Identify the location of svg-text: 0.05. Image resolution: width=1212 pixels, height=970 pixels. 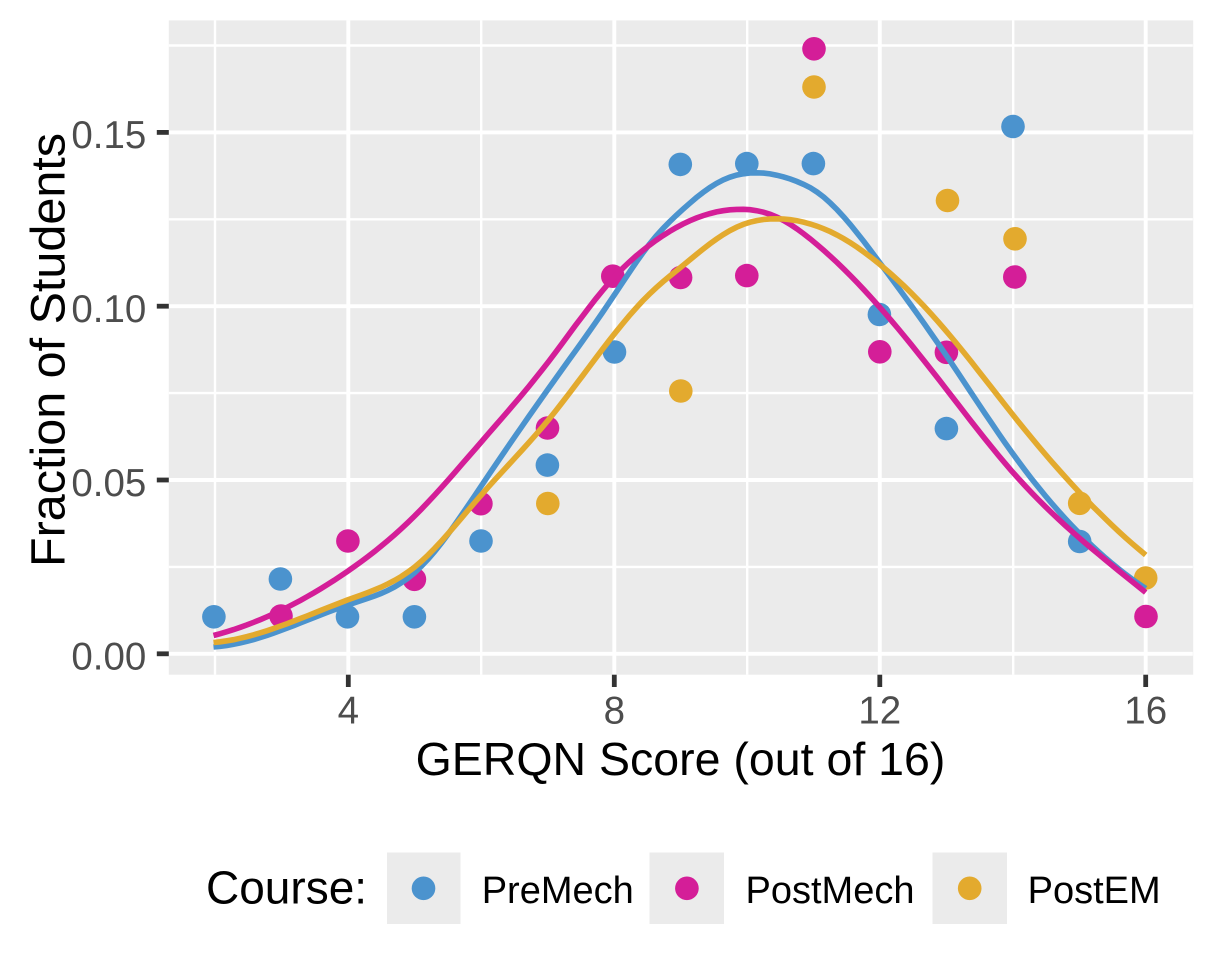
(108, 483).